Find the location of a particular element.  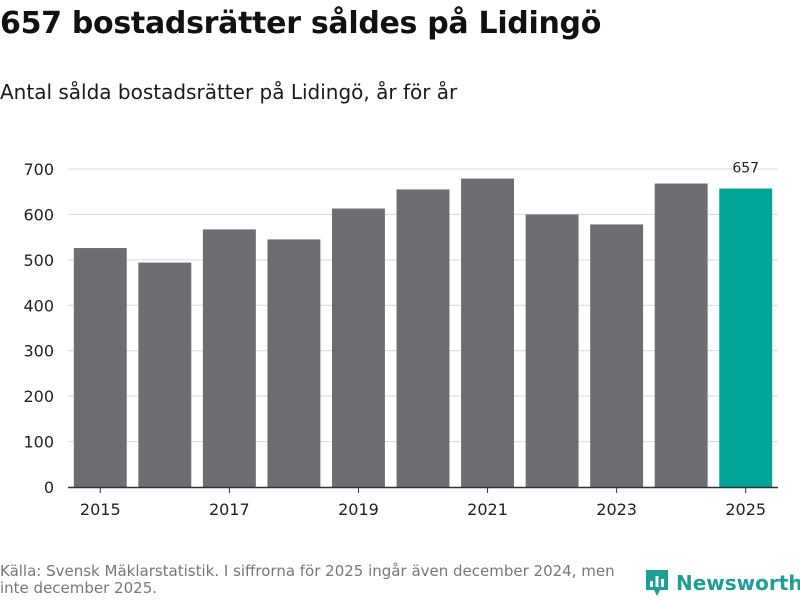

x-tick-label: 2023 is located at coordinates (616, 509).